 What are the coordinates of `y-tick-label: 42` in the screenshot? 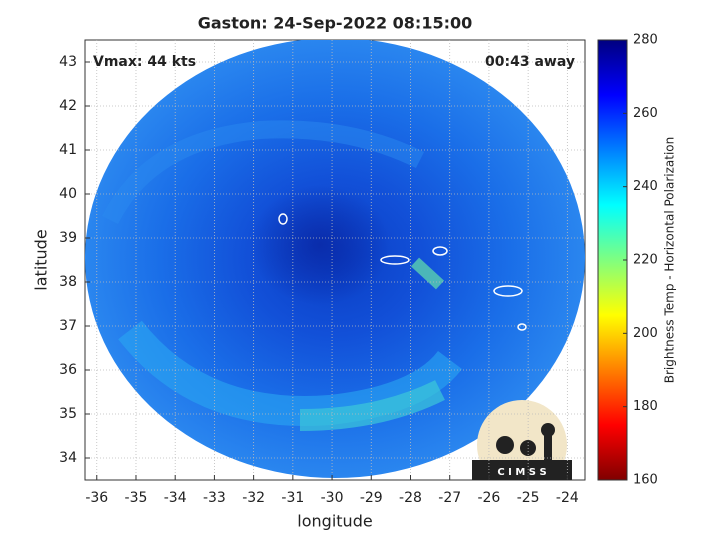 It's located at (68, 106).